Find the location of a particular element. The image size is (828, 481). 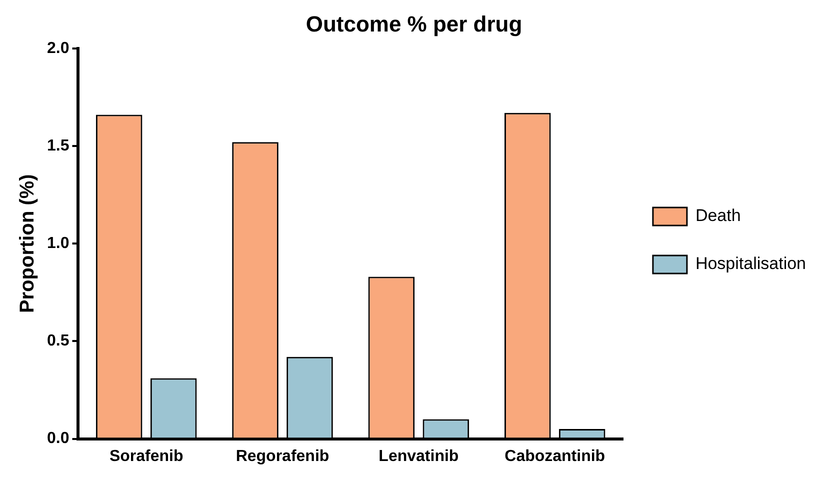

y-tick-label: 0.5 is located at coordinates (58, 341).